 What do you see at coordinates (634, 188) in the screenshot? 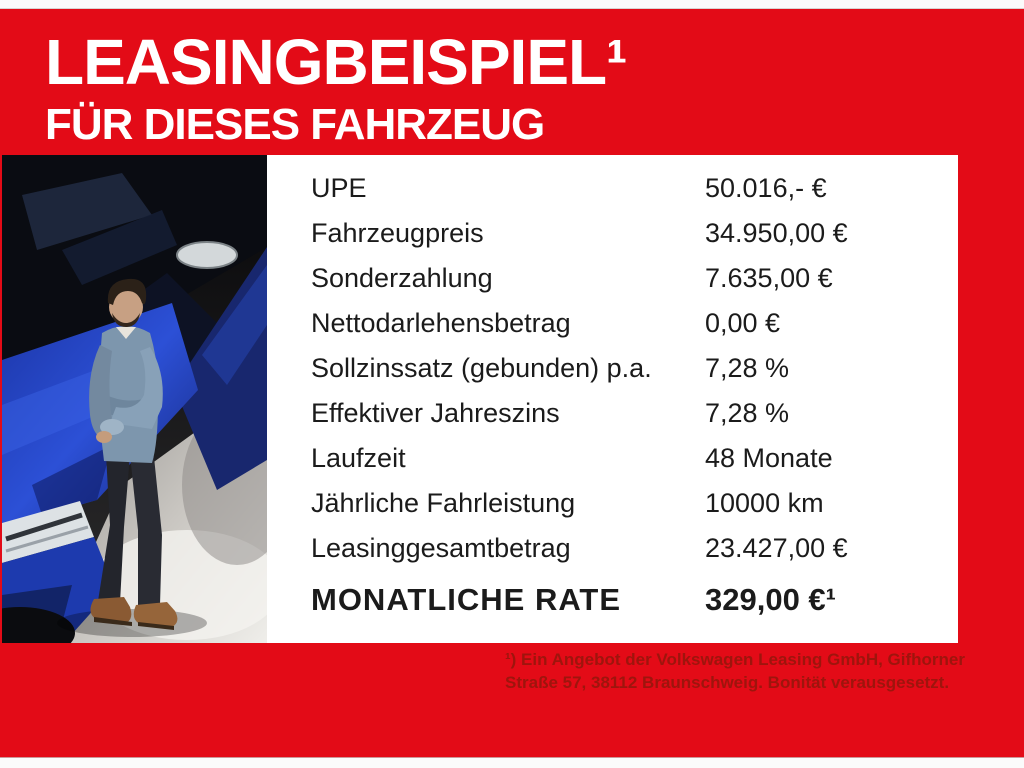
I see `table-row: UPE 50.016,- €` at bounding box center [634, 188].